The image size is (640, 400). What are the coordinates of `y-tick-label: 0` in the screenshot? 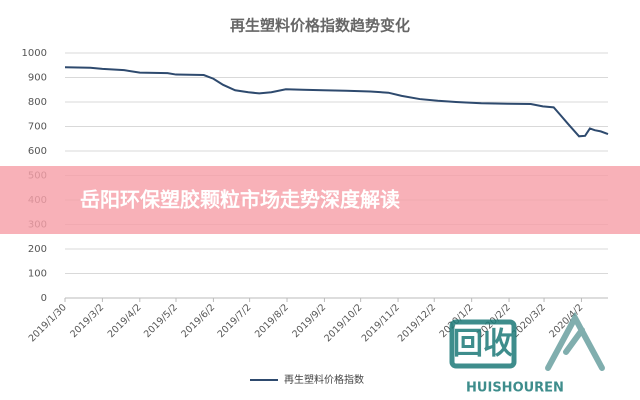 It's located at (44, 298).